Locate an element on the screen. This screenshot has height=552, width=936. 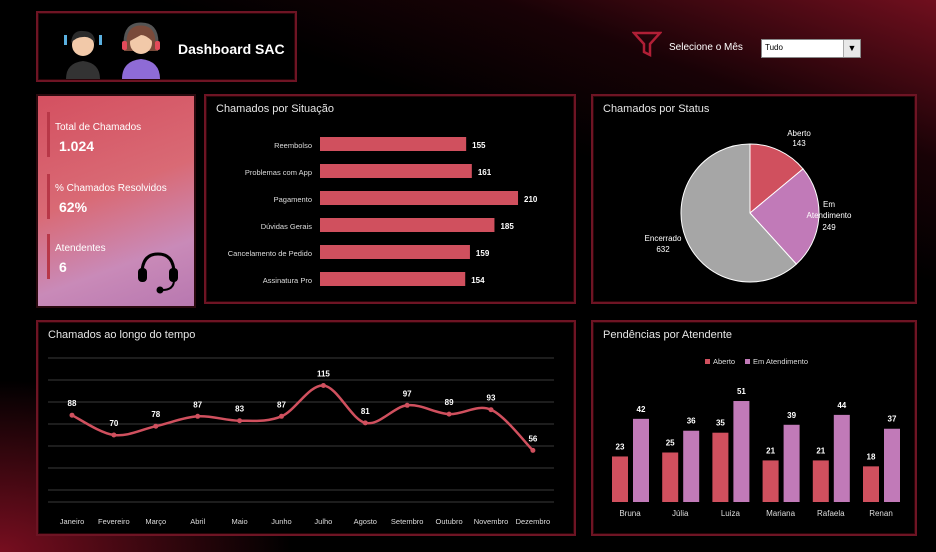
data-label: 78 is located at coordinates (155, 414).